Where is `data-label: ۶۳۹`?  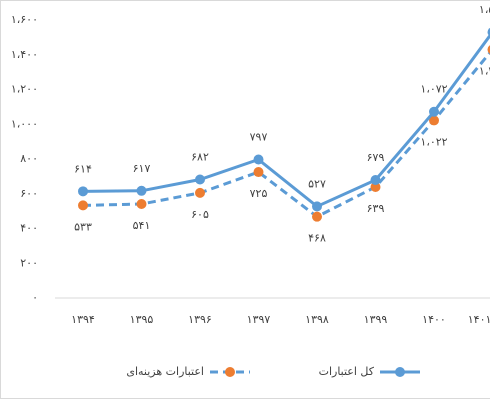
data-label: ۶۳۹ is located at coordinates (376, 208).